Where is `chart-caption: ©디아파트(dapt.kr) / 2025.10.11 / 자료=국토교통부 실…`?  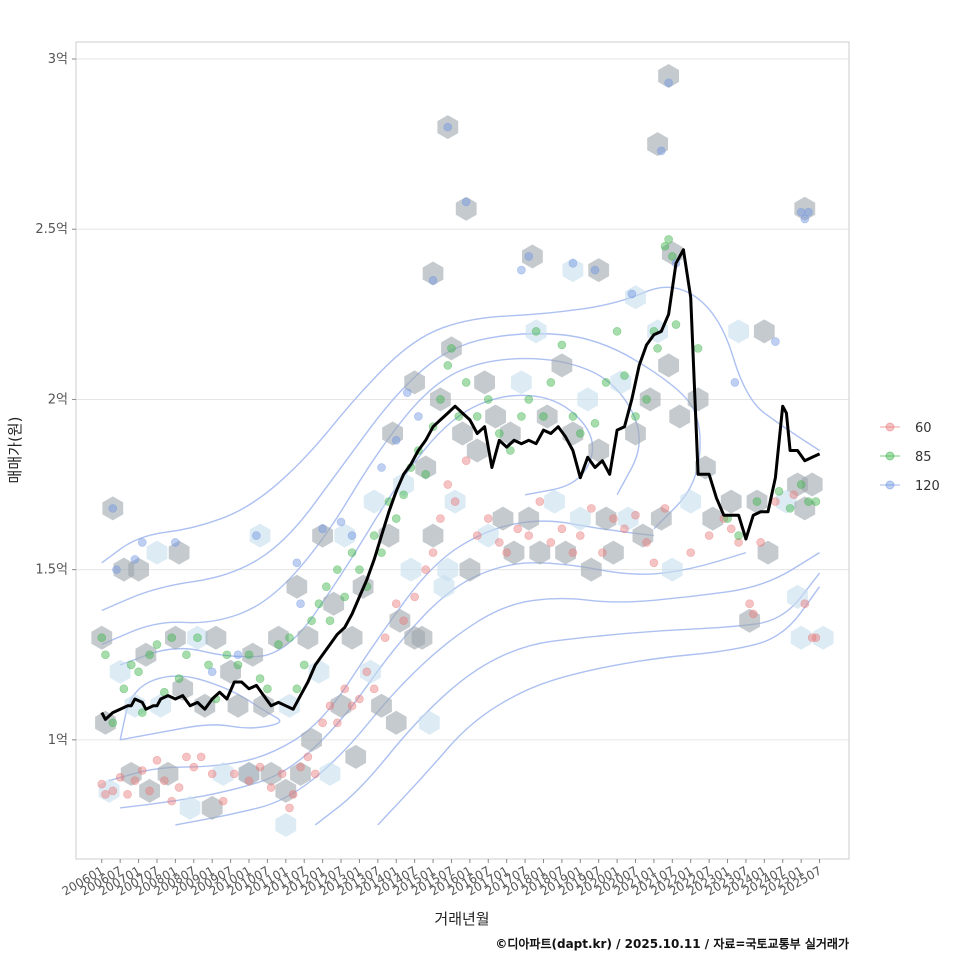
chart-caption: ©디아파트(dapt.kr) / 2025.10.11 / 자료=국토교통부 실… is located at coordinates (672, 943).